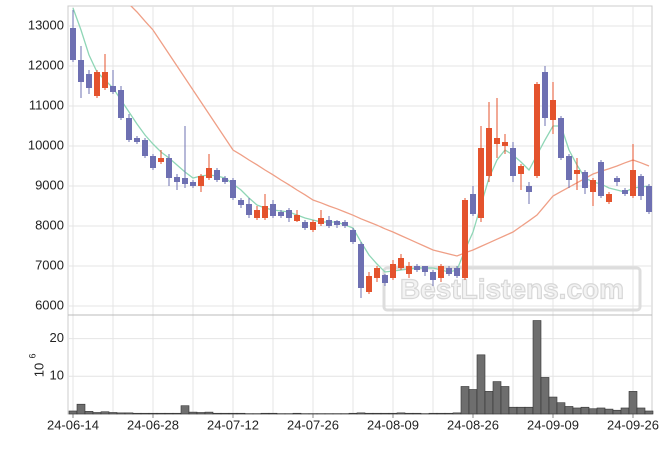  What do you see at coordinates (233, 424) in the screenshot?
I see `x-tick-label: 24-07-12` at bounding box center [233, 424].